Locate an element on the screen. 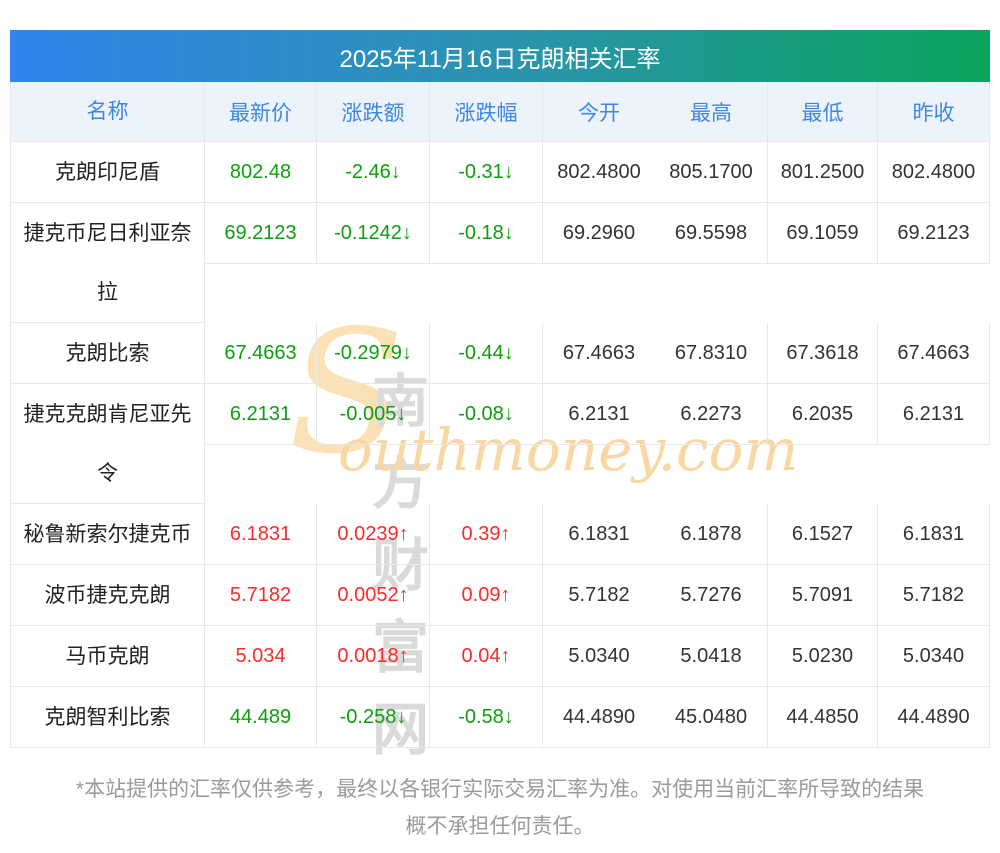 This screenshot has width=1000, height=853. cell-change-percent: -0.18↓ is located at coordinates (486, 233).